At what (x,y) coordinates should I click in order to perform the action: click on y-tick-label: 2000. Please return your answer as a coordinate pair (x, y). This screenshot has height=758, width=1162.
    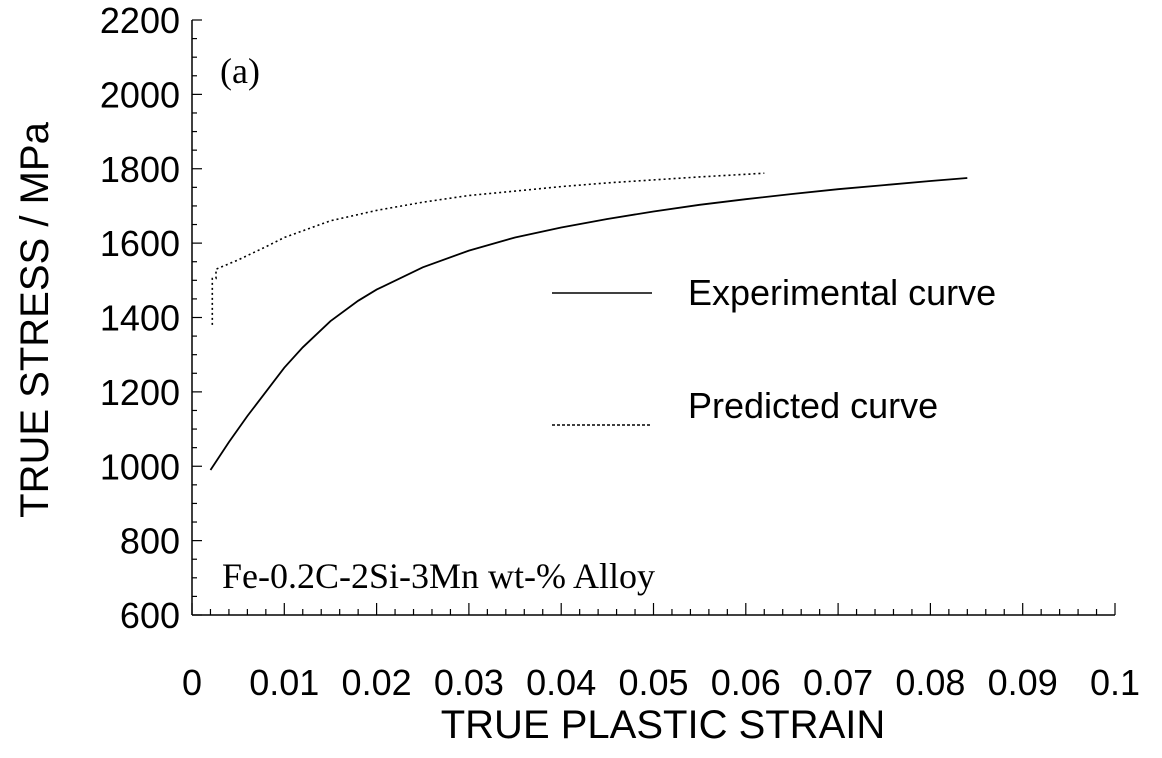
    Looking at the image, I should click on (140, 94).